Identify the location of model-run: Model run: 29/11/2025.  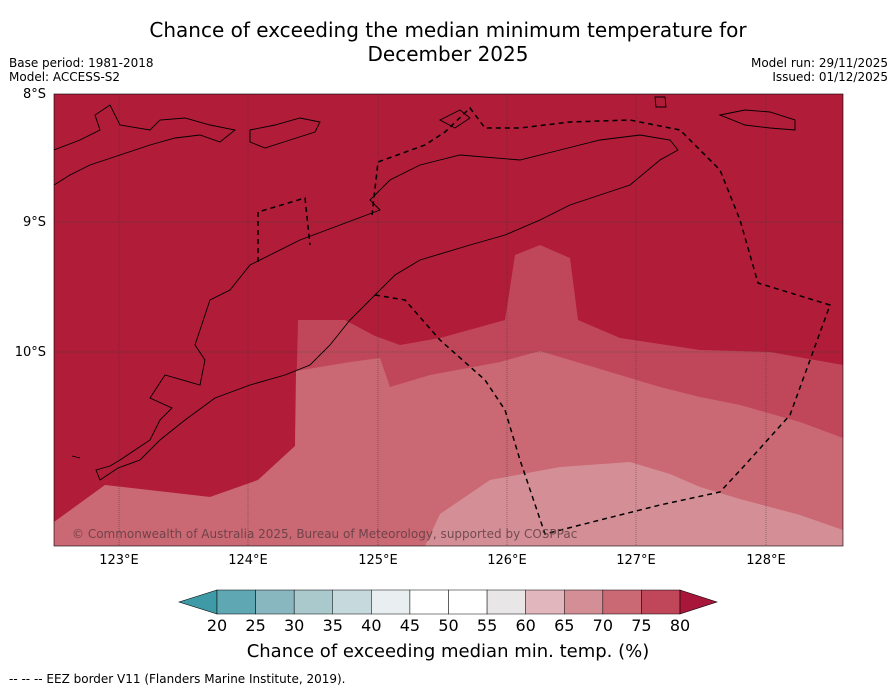
(819, 63).